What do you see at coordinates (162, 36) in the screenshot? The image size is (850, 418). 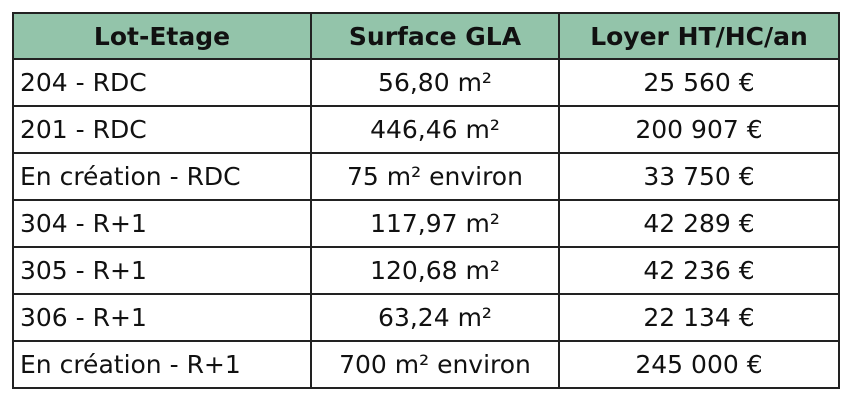 I see `header-cell: Lot-Etage` at bounding box center [162, 36].